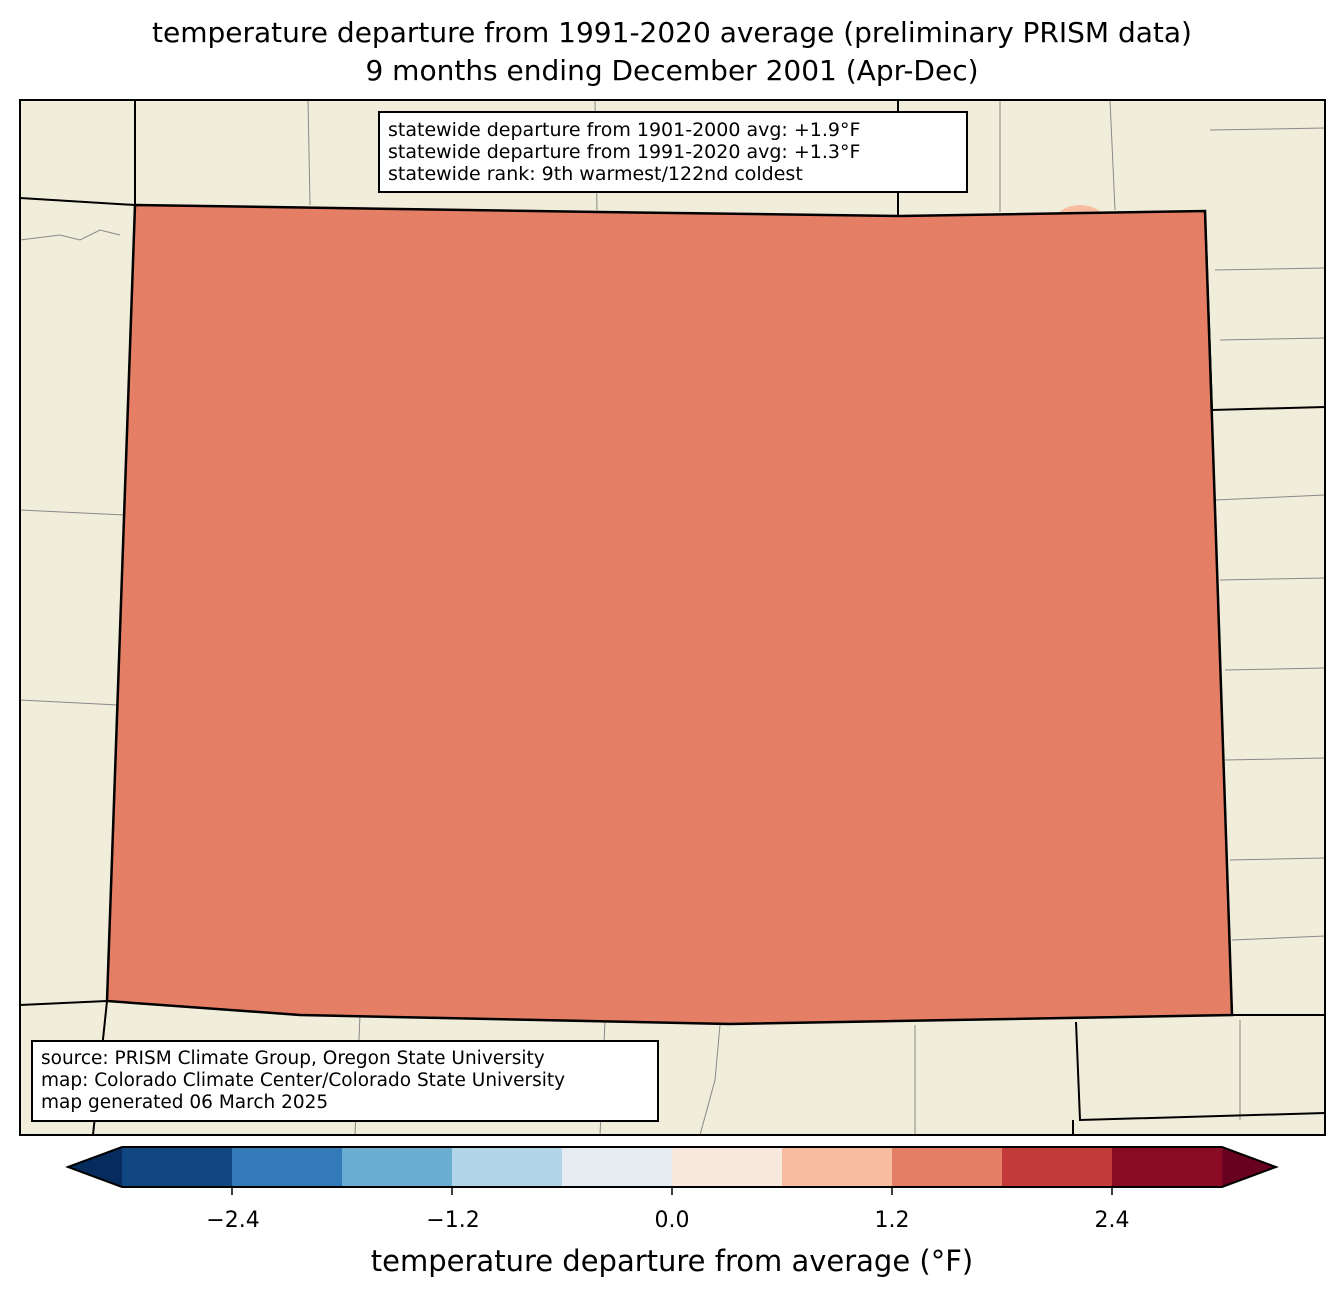 This screenshot has width=1344, height=1299. Describe the element at coordinates (1249, 1167) in the screenshot. I see `colorbar-over-arrow` at that location.